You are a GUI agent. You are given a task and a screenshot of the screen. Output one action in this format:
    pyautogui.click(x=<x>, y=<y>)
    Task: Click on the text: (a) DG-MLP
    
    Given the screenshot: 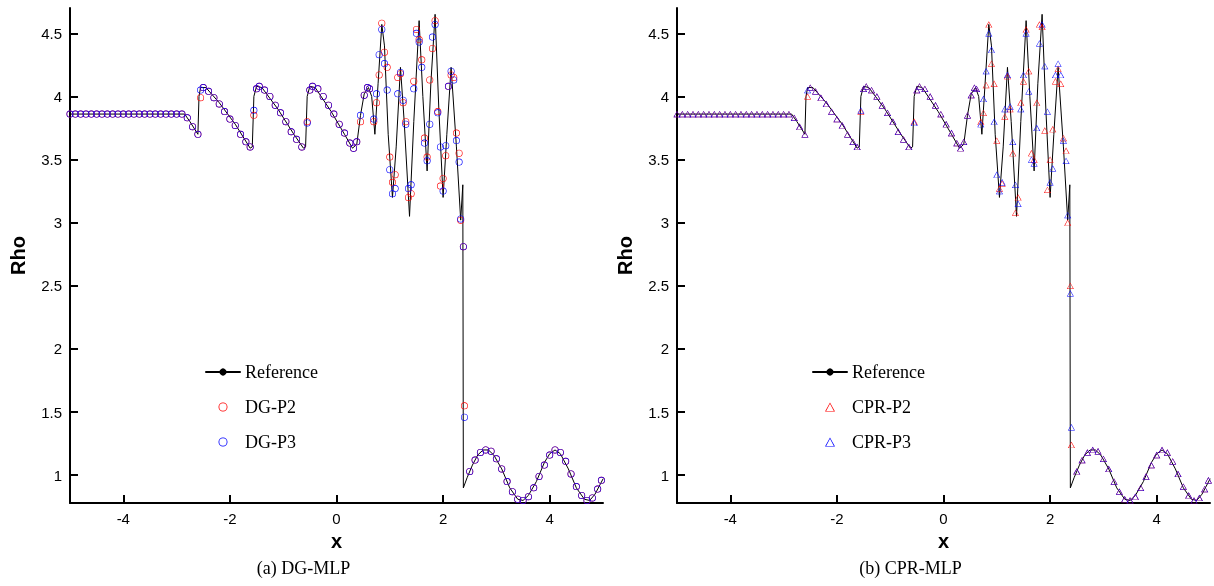 What is the action you would take?
    pyautogui.click(x=303, y=568)
    